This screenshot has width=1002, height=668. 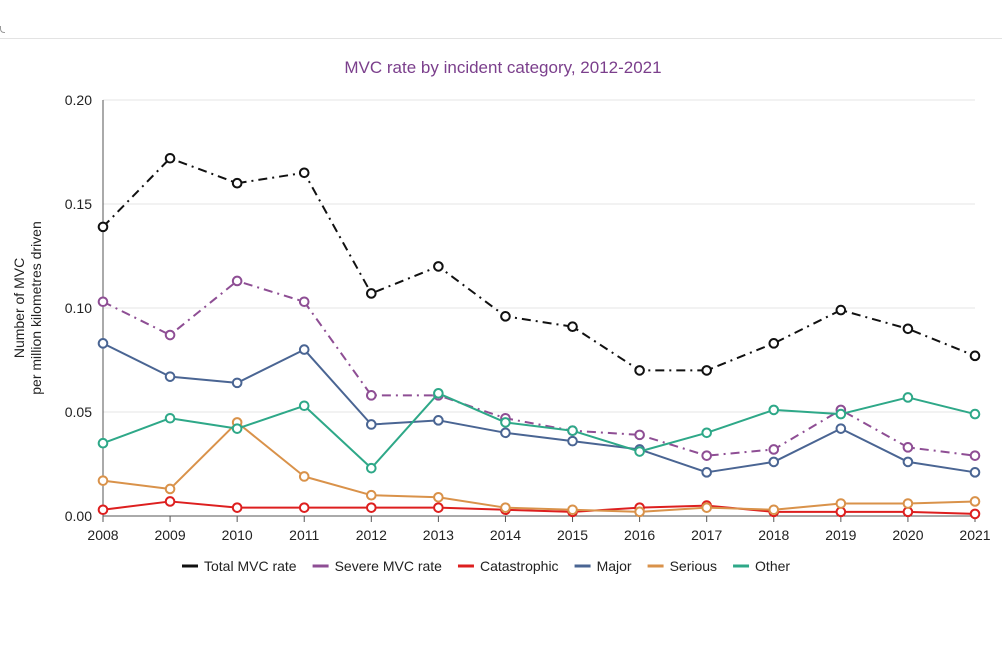 What do you see at coordinates (639, 535) in the screenshot?
I see `x-tick-label: 2016` at bounding box center [639, 535].